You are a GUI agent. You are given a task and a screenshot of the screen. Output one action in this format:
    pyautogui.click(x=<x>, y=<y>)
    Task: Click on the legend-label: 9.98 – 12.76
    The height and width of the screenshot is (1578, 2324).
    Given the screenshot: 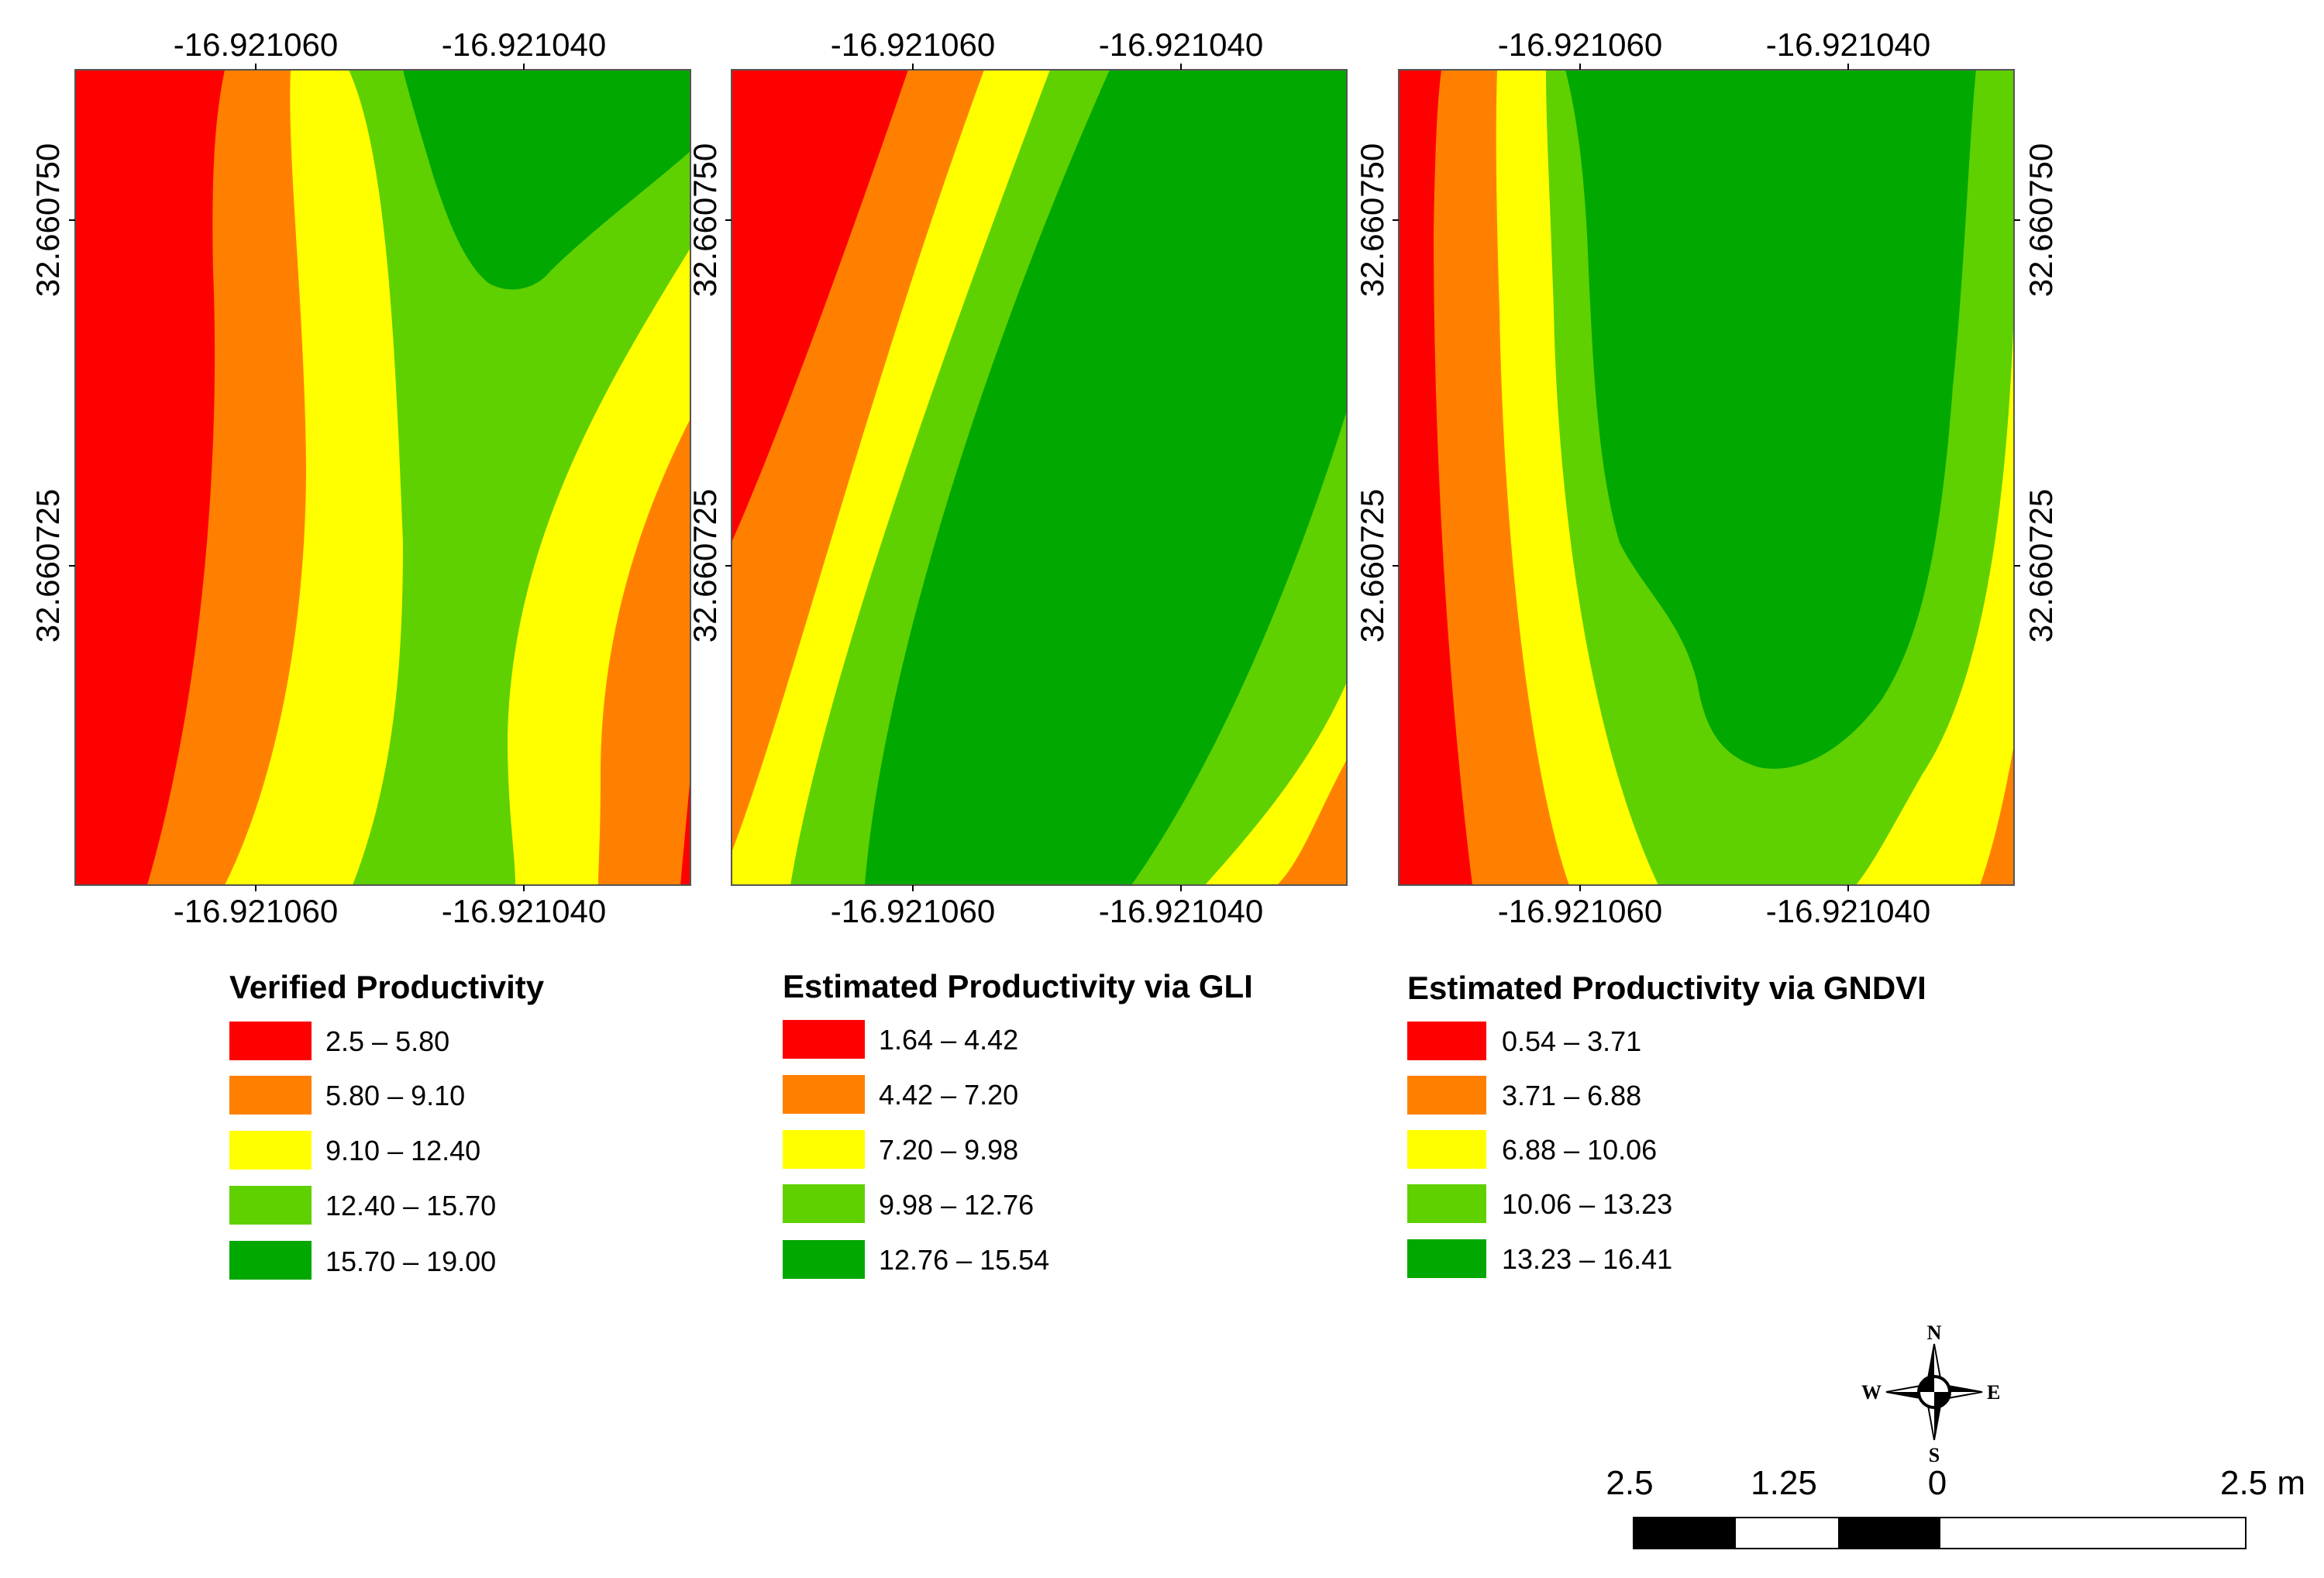 What is the action you would take?
    pyautogui.click(x=957, y=1205)
    